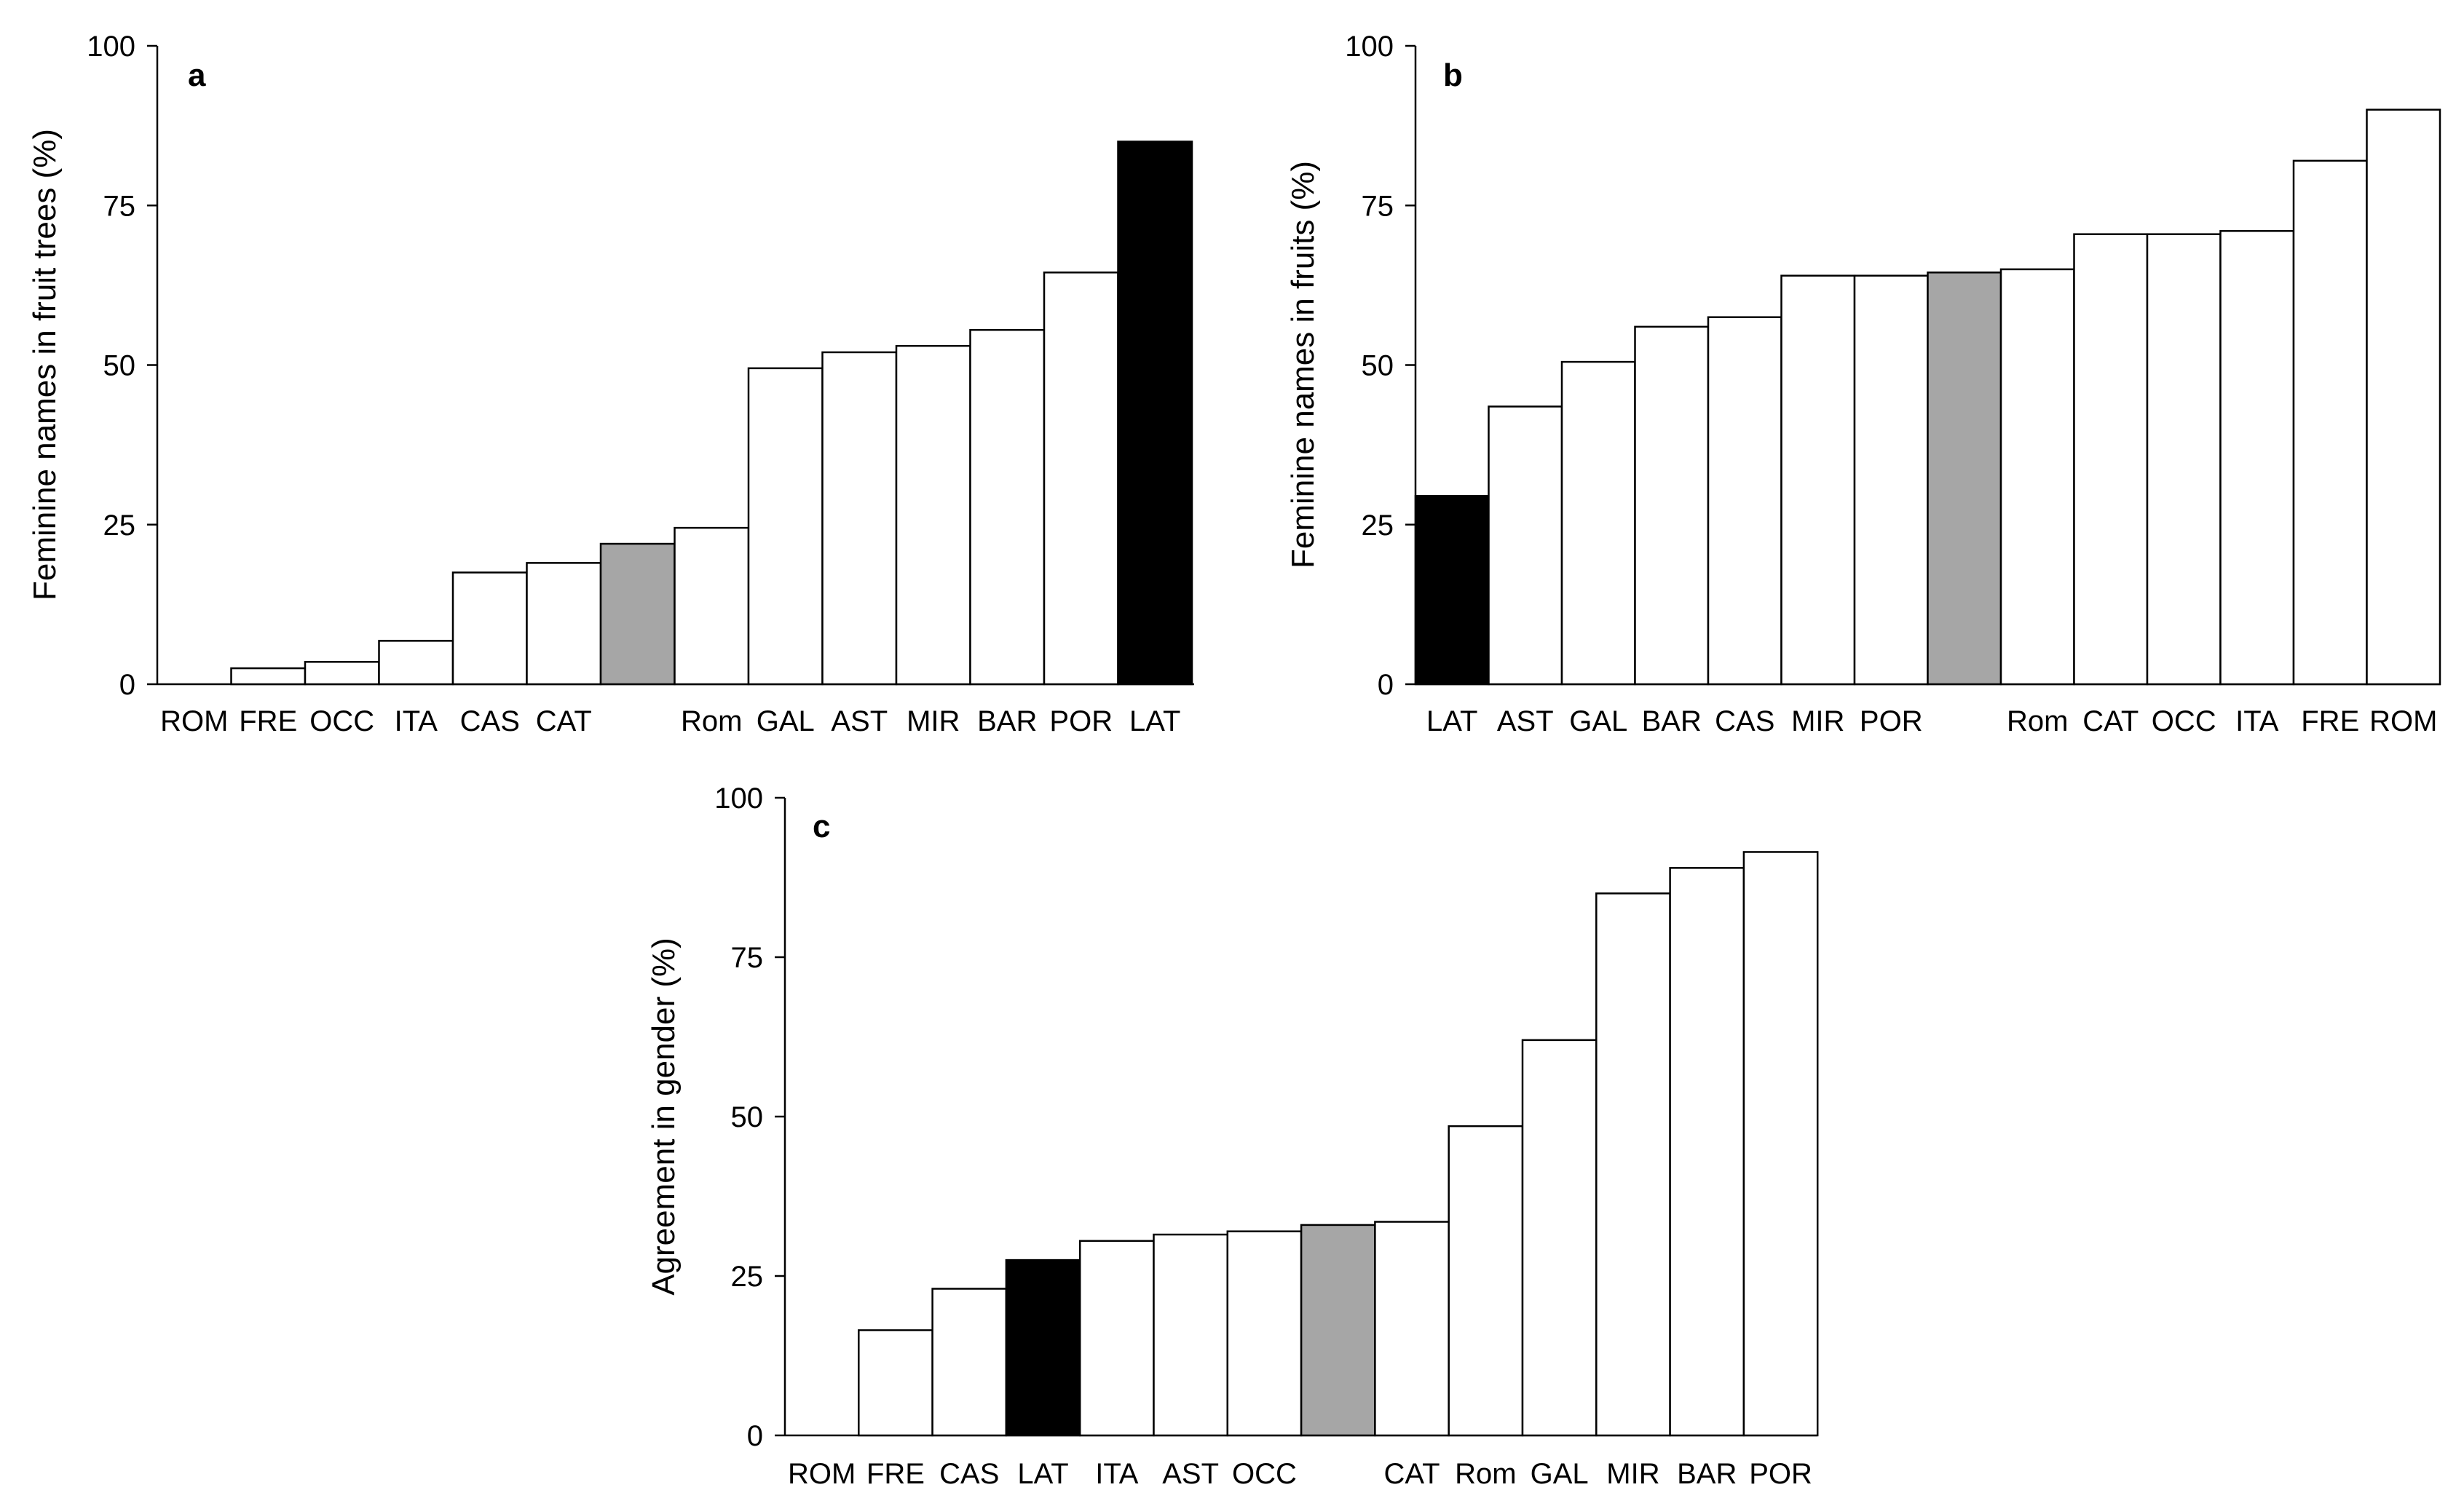 The height and width of the screenshot is (1498, 2464). I want to click on panel-letter-a: a, so click(197, 76).